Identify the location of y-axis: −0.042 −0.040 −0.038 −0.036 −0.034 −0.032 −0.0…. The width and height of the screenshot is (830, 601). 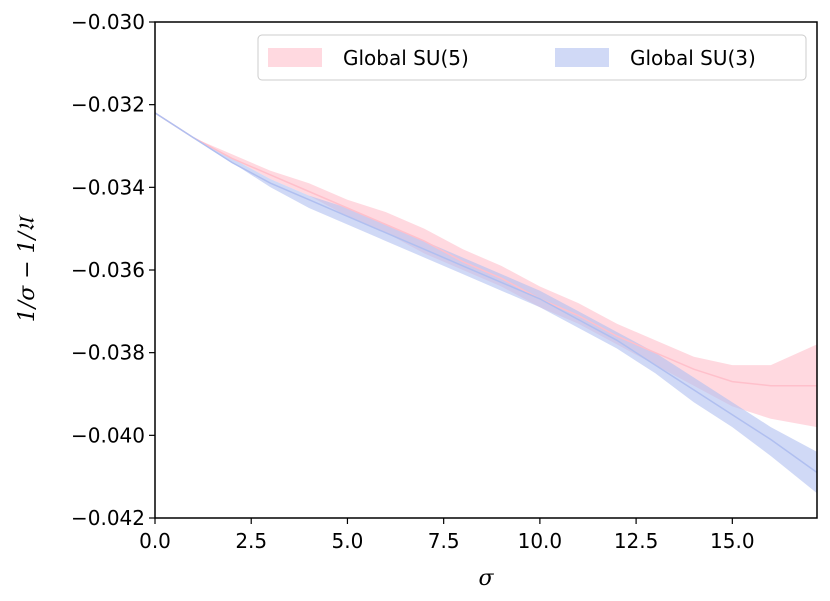
(113, 270).